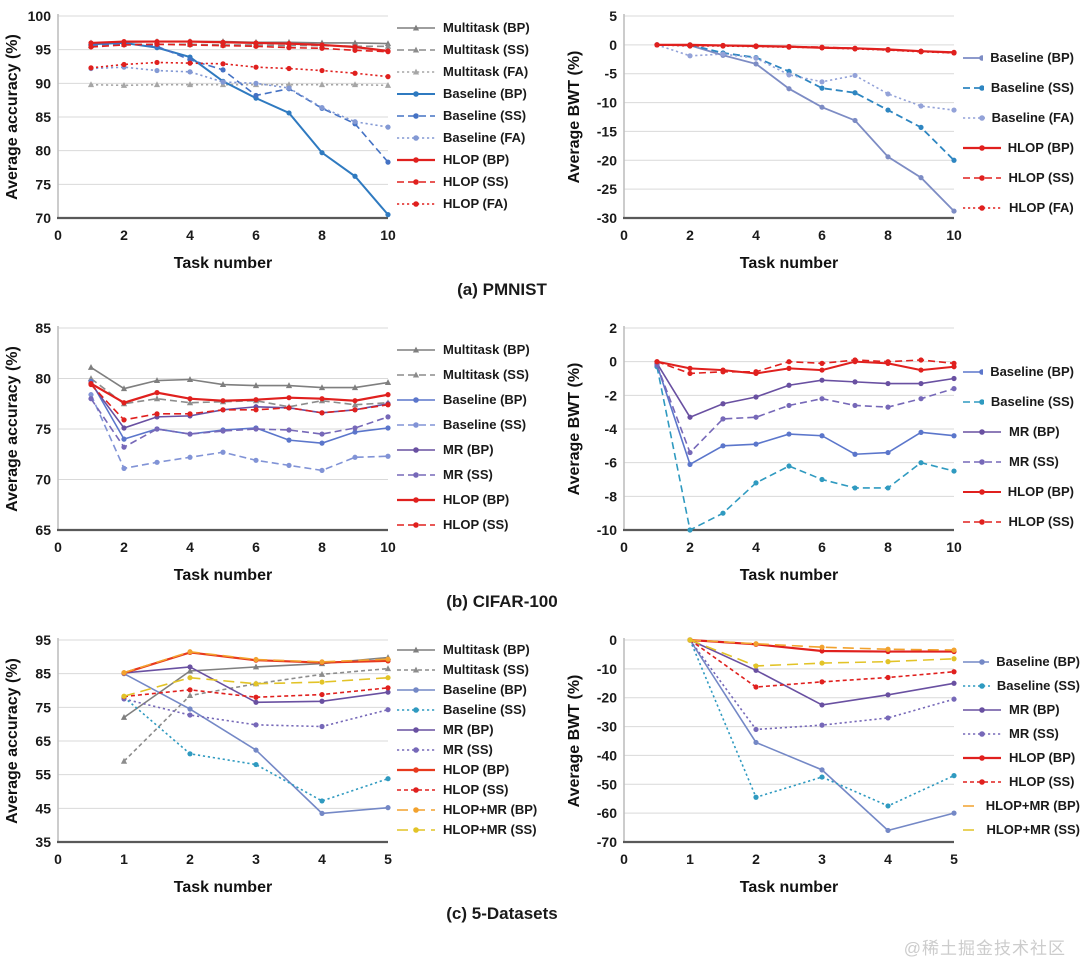 The height and width of the screenshot is (972, 1080). Describe the element at coordinates (43, 184) in the screenshot. I see `svg-text: 75` at that location.